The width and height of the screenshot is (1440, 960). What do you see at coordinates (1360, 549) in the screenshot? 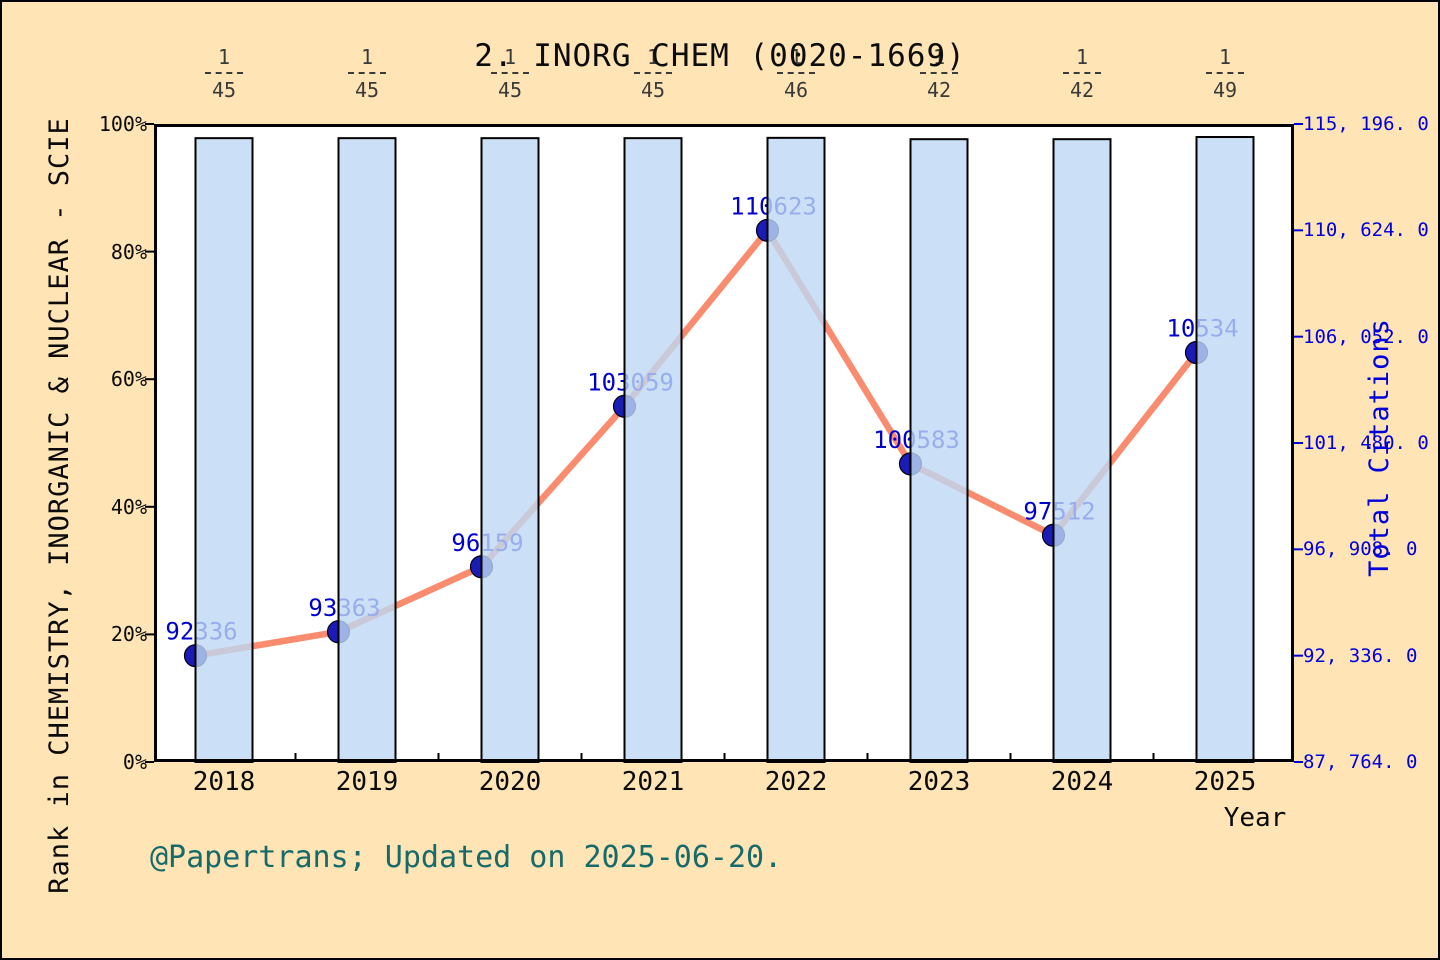
I see `right-axis-tick-label: 96, 908. 0` at bounding box center [1360, 549].